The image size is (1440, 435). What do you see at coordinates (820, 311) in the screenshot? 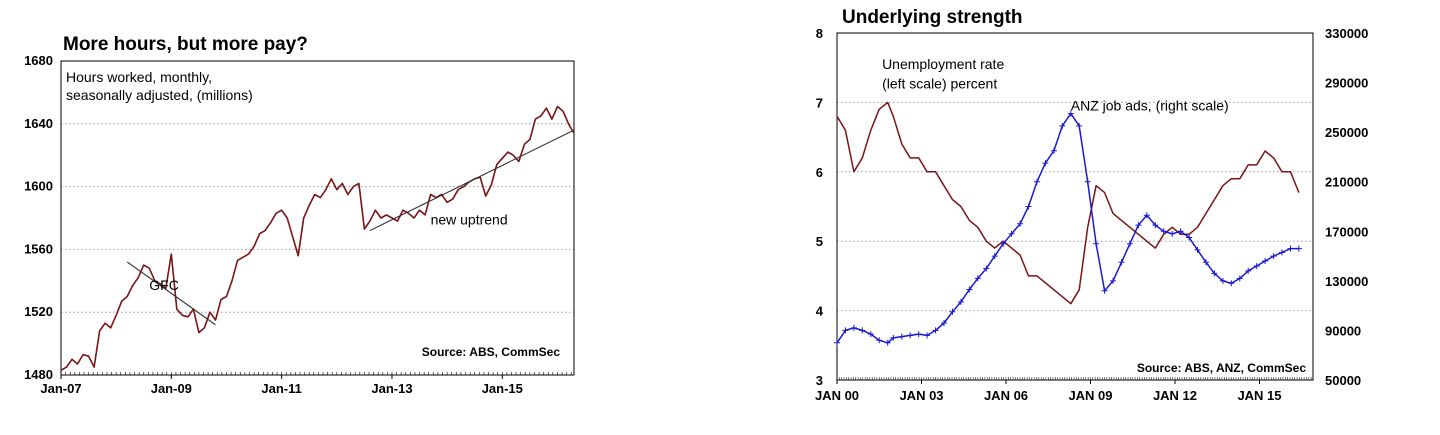
I see `y-left-tick-label: 4` at bounding box center [820, 311].